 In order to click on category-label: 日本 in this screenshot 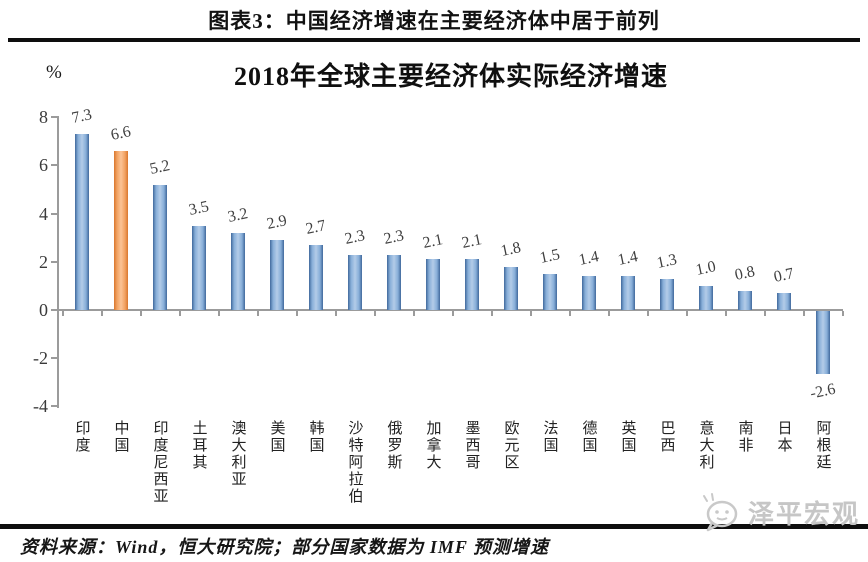, I will do `click(783, 437)`.